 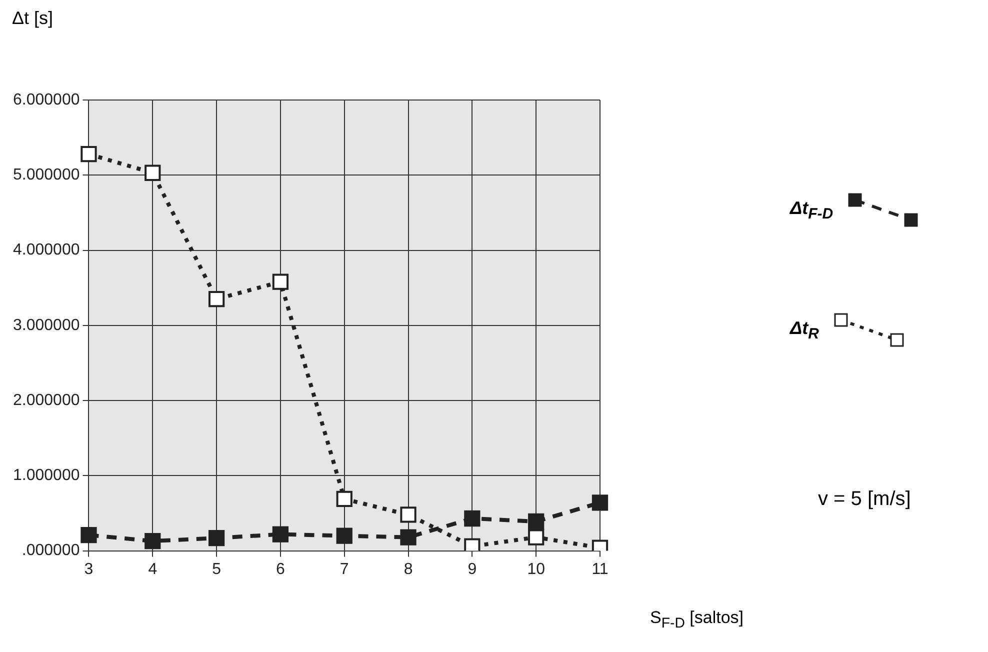 I want to click on y-tick-label: 2.000000, so click(x=46, y=400).